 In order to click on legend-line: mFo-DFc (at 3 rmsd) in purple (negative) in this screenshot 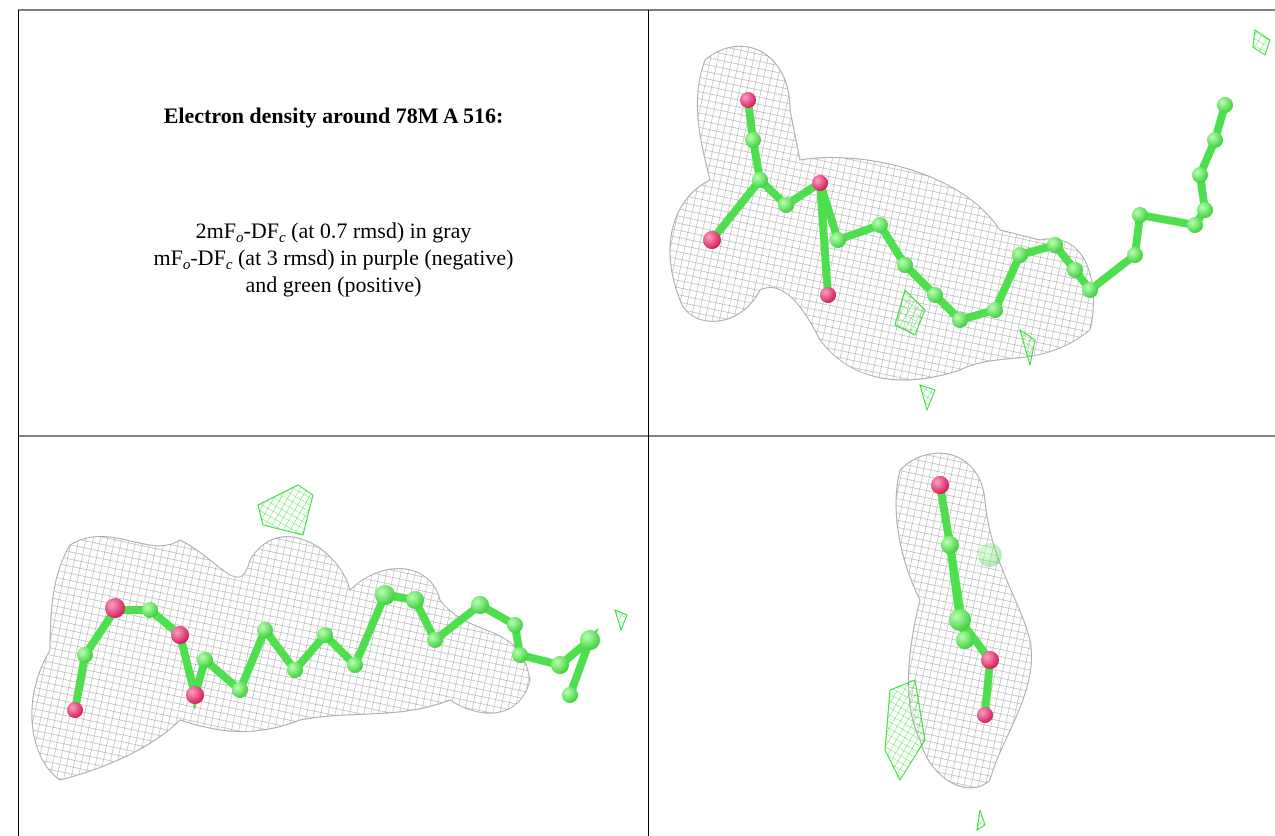, I will do `click(333, 258)`.